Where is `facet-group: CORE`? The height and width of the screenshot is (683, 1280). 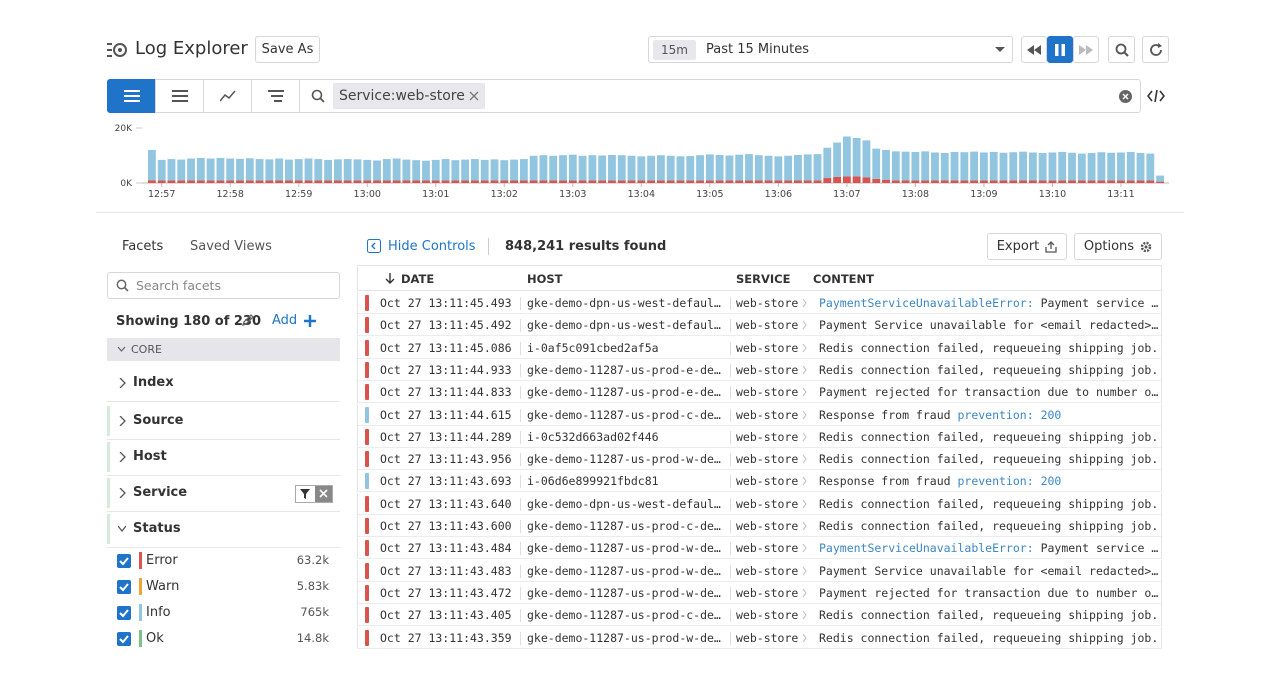 facet-group: CORE is located at coordinates (223, 349).